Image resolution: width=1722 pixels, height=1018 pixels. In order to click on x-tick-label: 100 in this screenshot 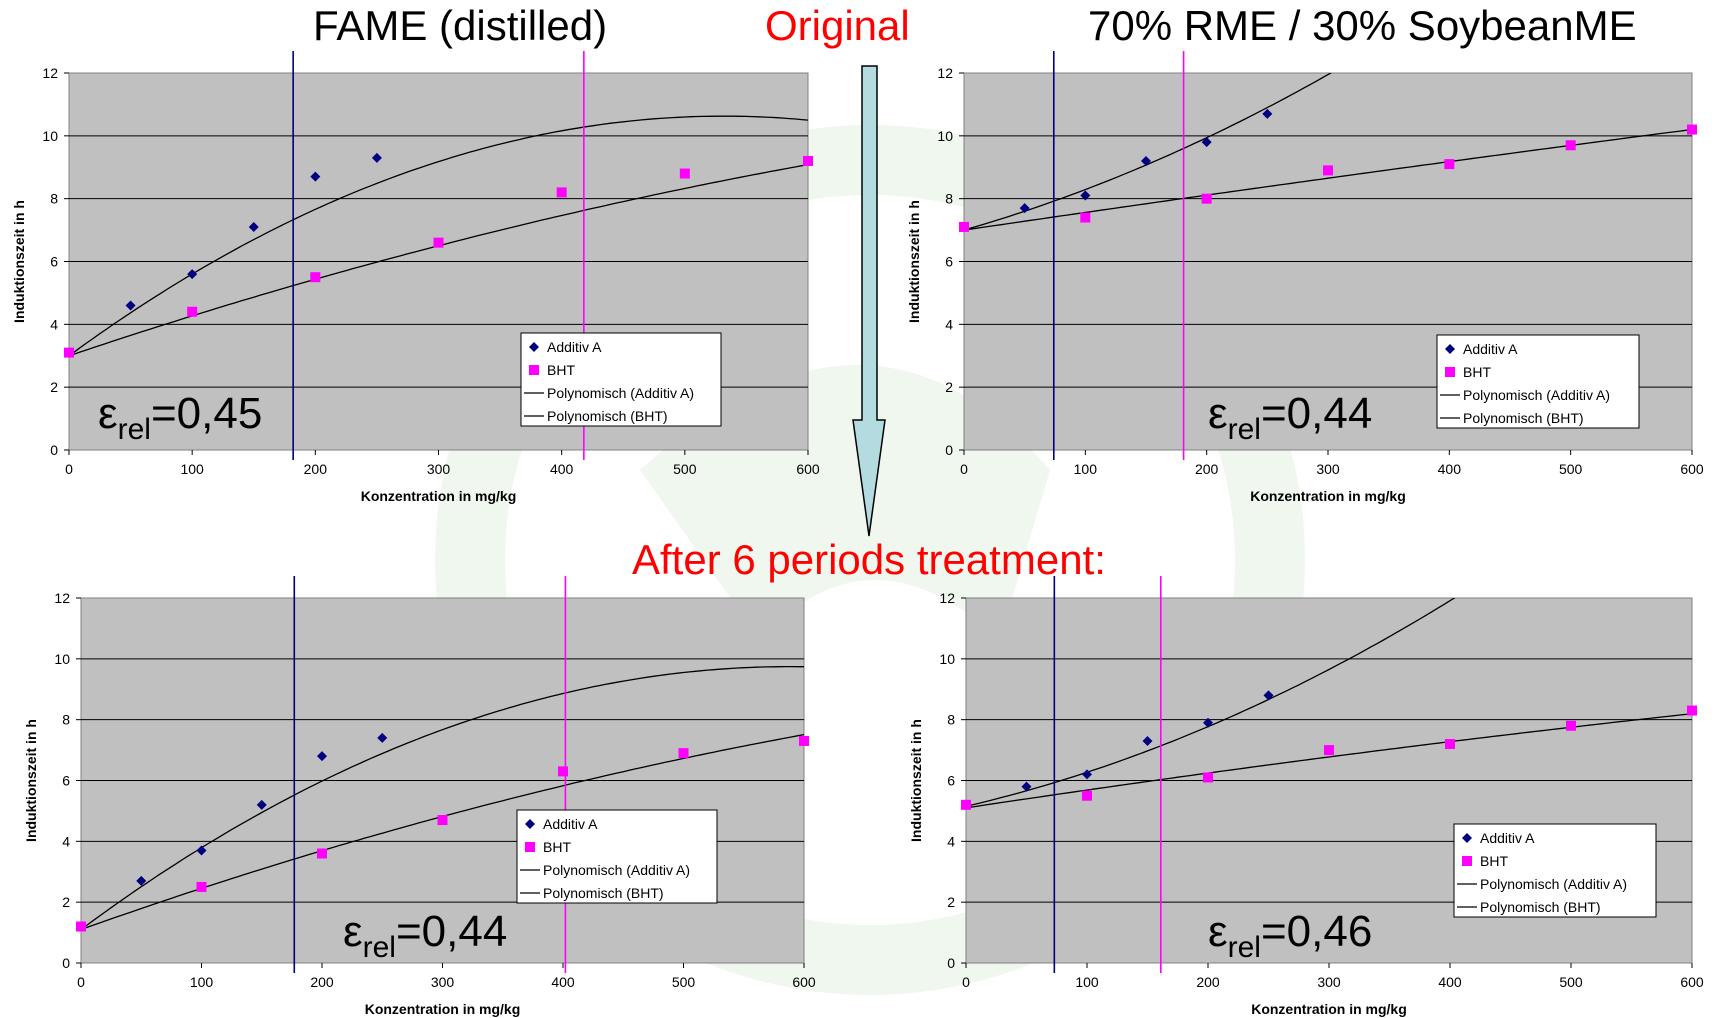, I will do `click(1086, 469)`.